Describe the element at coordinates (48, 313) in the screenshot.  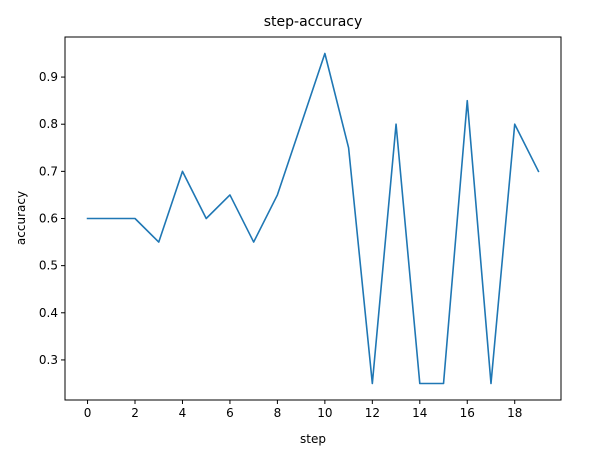
I see `y-tick-label: 0.4` at that location.